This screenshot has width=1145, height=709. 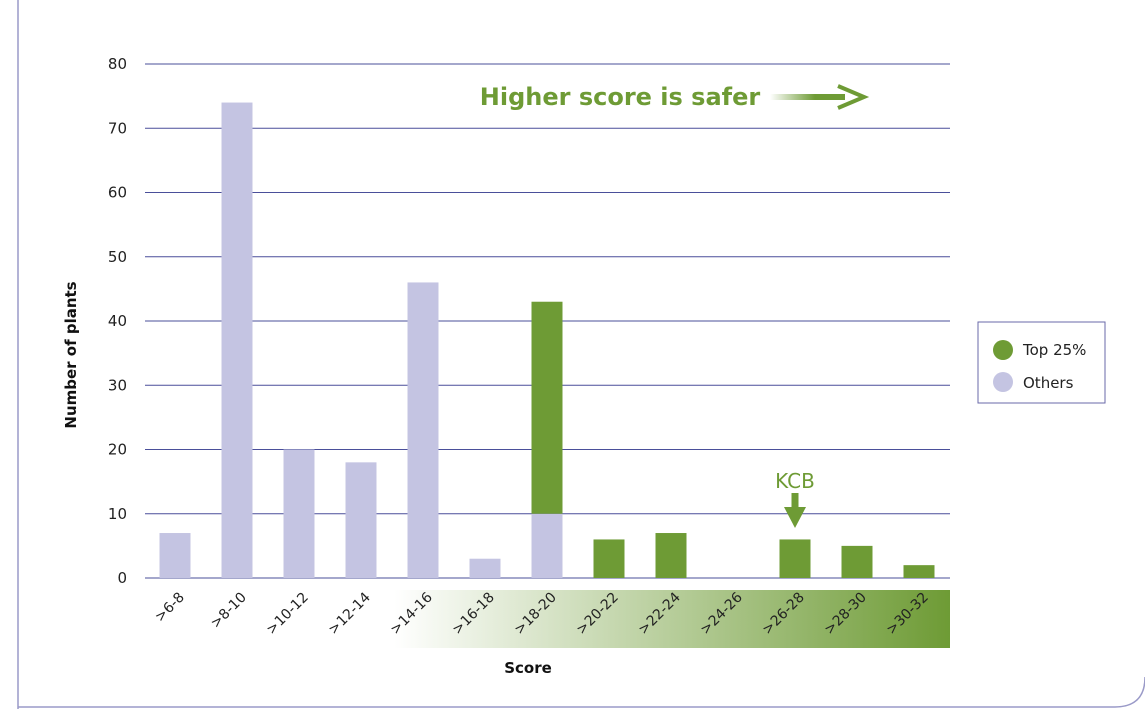 I want to click on kcb-down-arrow-icon, so click(x=795, y=510).